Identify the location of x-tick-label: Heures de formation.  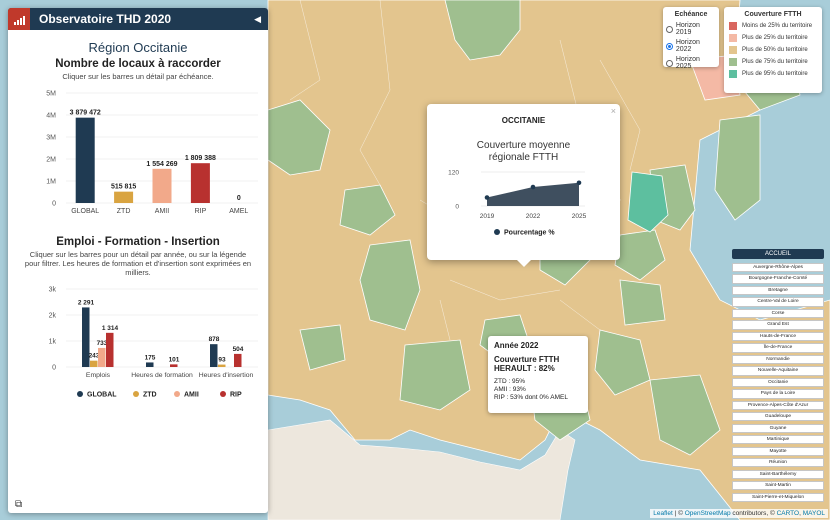
(162, 375).